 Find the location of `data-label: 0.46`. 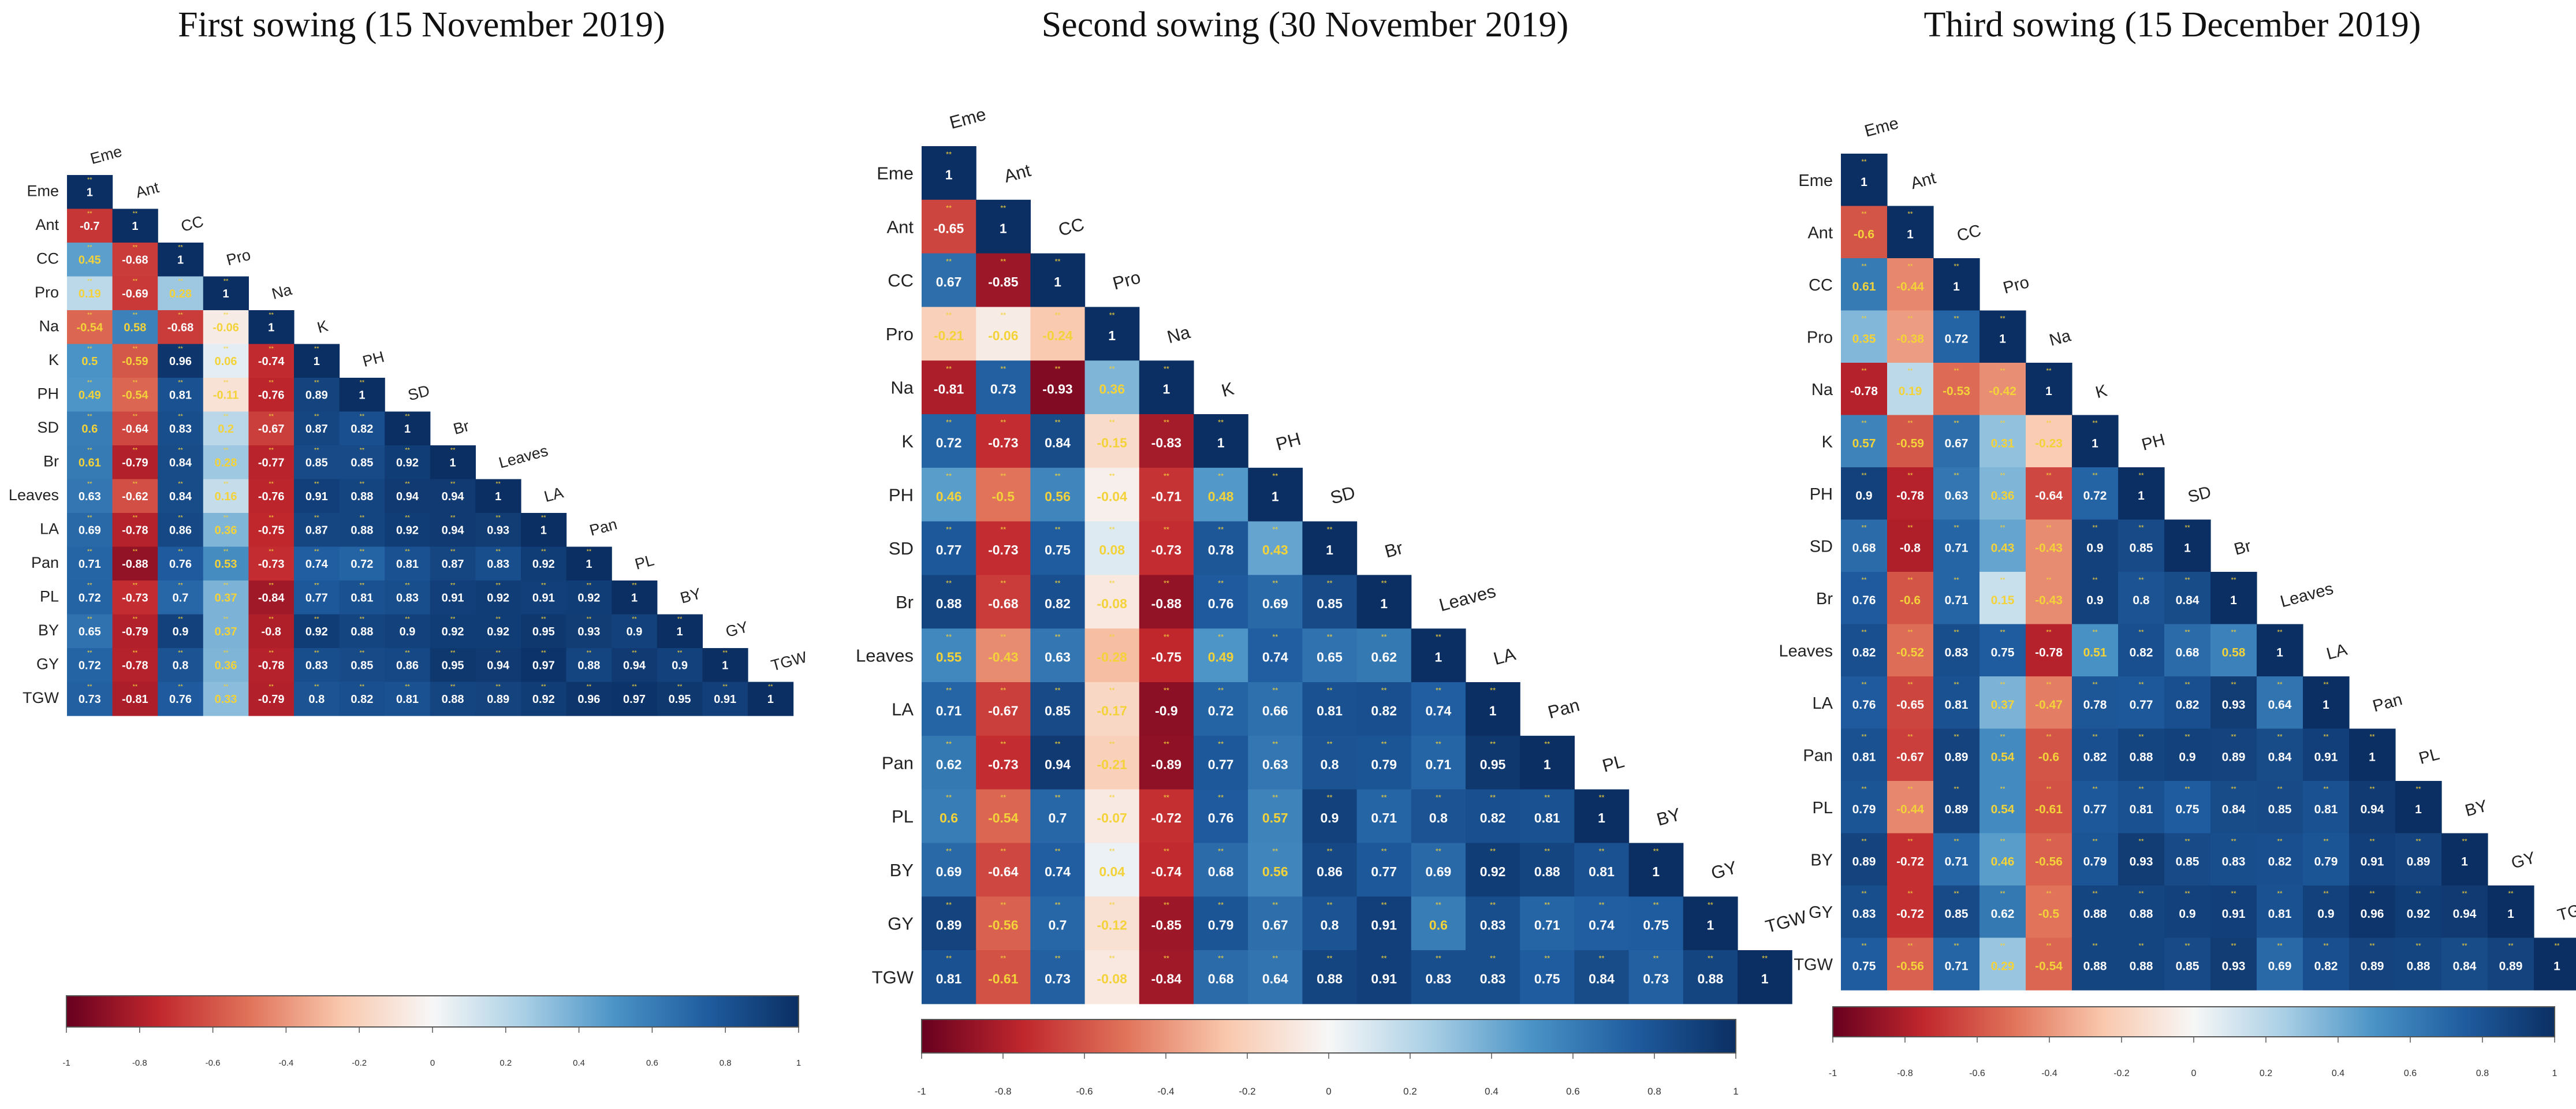

data-label: 0.46 is located at coordinates (949, 496).